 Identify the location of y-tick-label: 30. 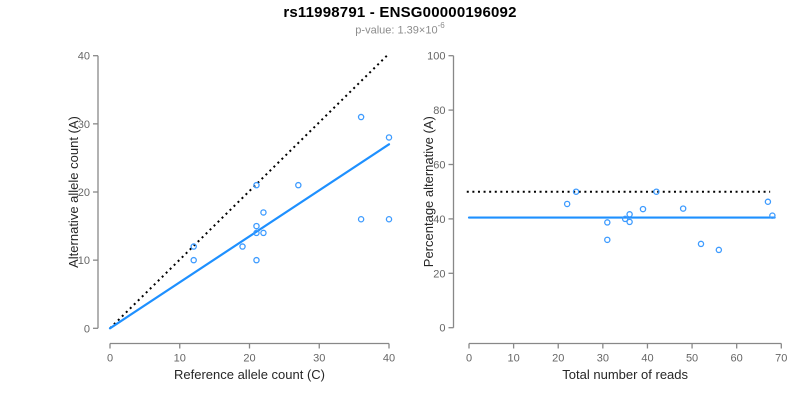
(84, 125).